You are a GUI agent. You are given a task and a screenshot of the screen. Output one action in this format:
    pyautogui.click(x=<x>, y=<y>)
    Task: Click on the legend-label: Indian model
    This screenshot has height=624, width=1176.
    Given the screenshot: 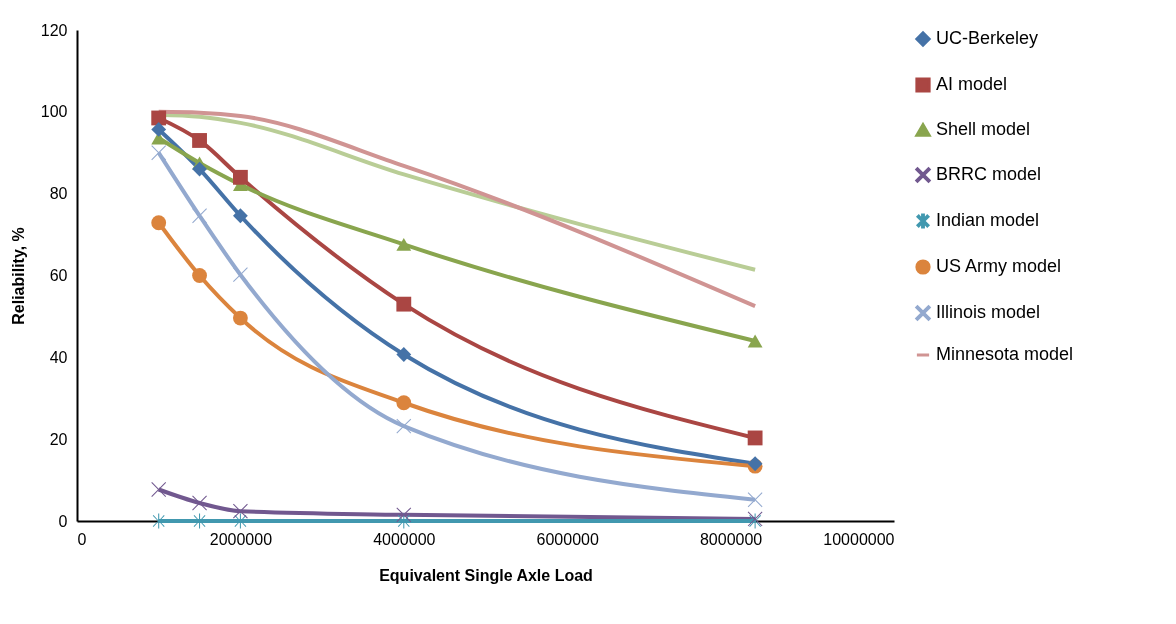 What is the action you would take?
    pyautogui.click(x=988, y=220)
    